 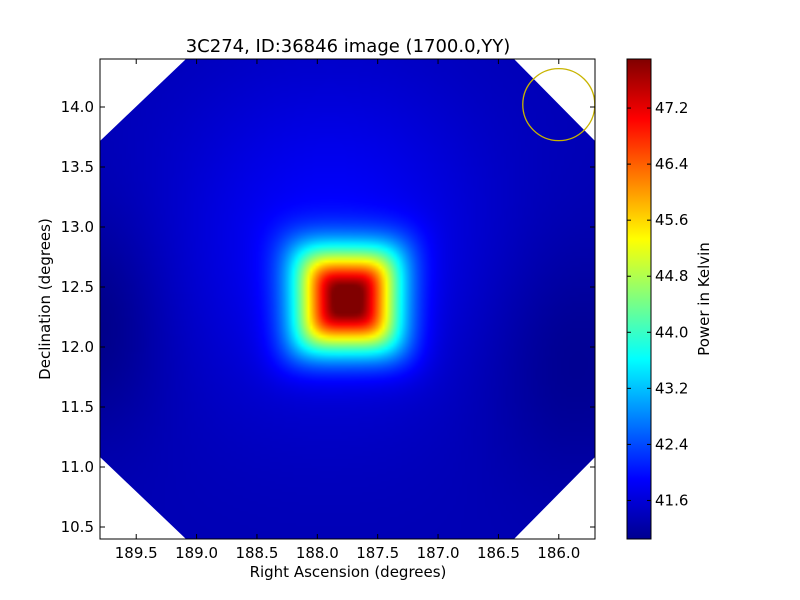 I want to click on clipped-corner-bottom-right, so click(x=554, y=498).